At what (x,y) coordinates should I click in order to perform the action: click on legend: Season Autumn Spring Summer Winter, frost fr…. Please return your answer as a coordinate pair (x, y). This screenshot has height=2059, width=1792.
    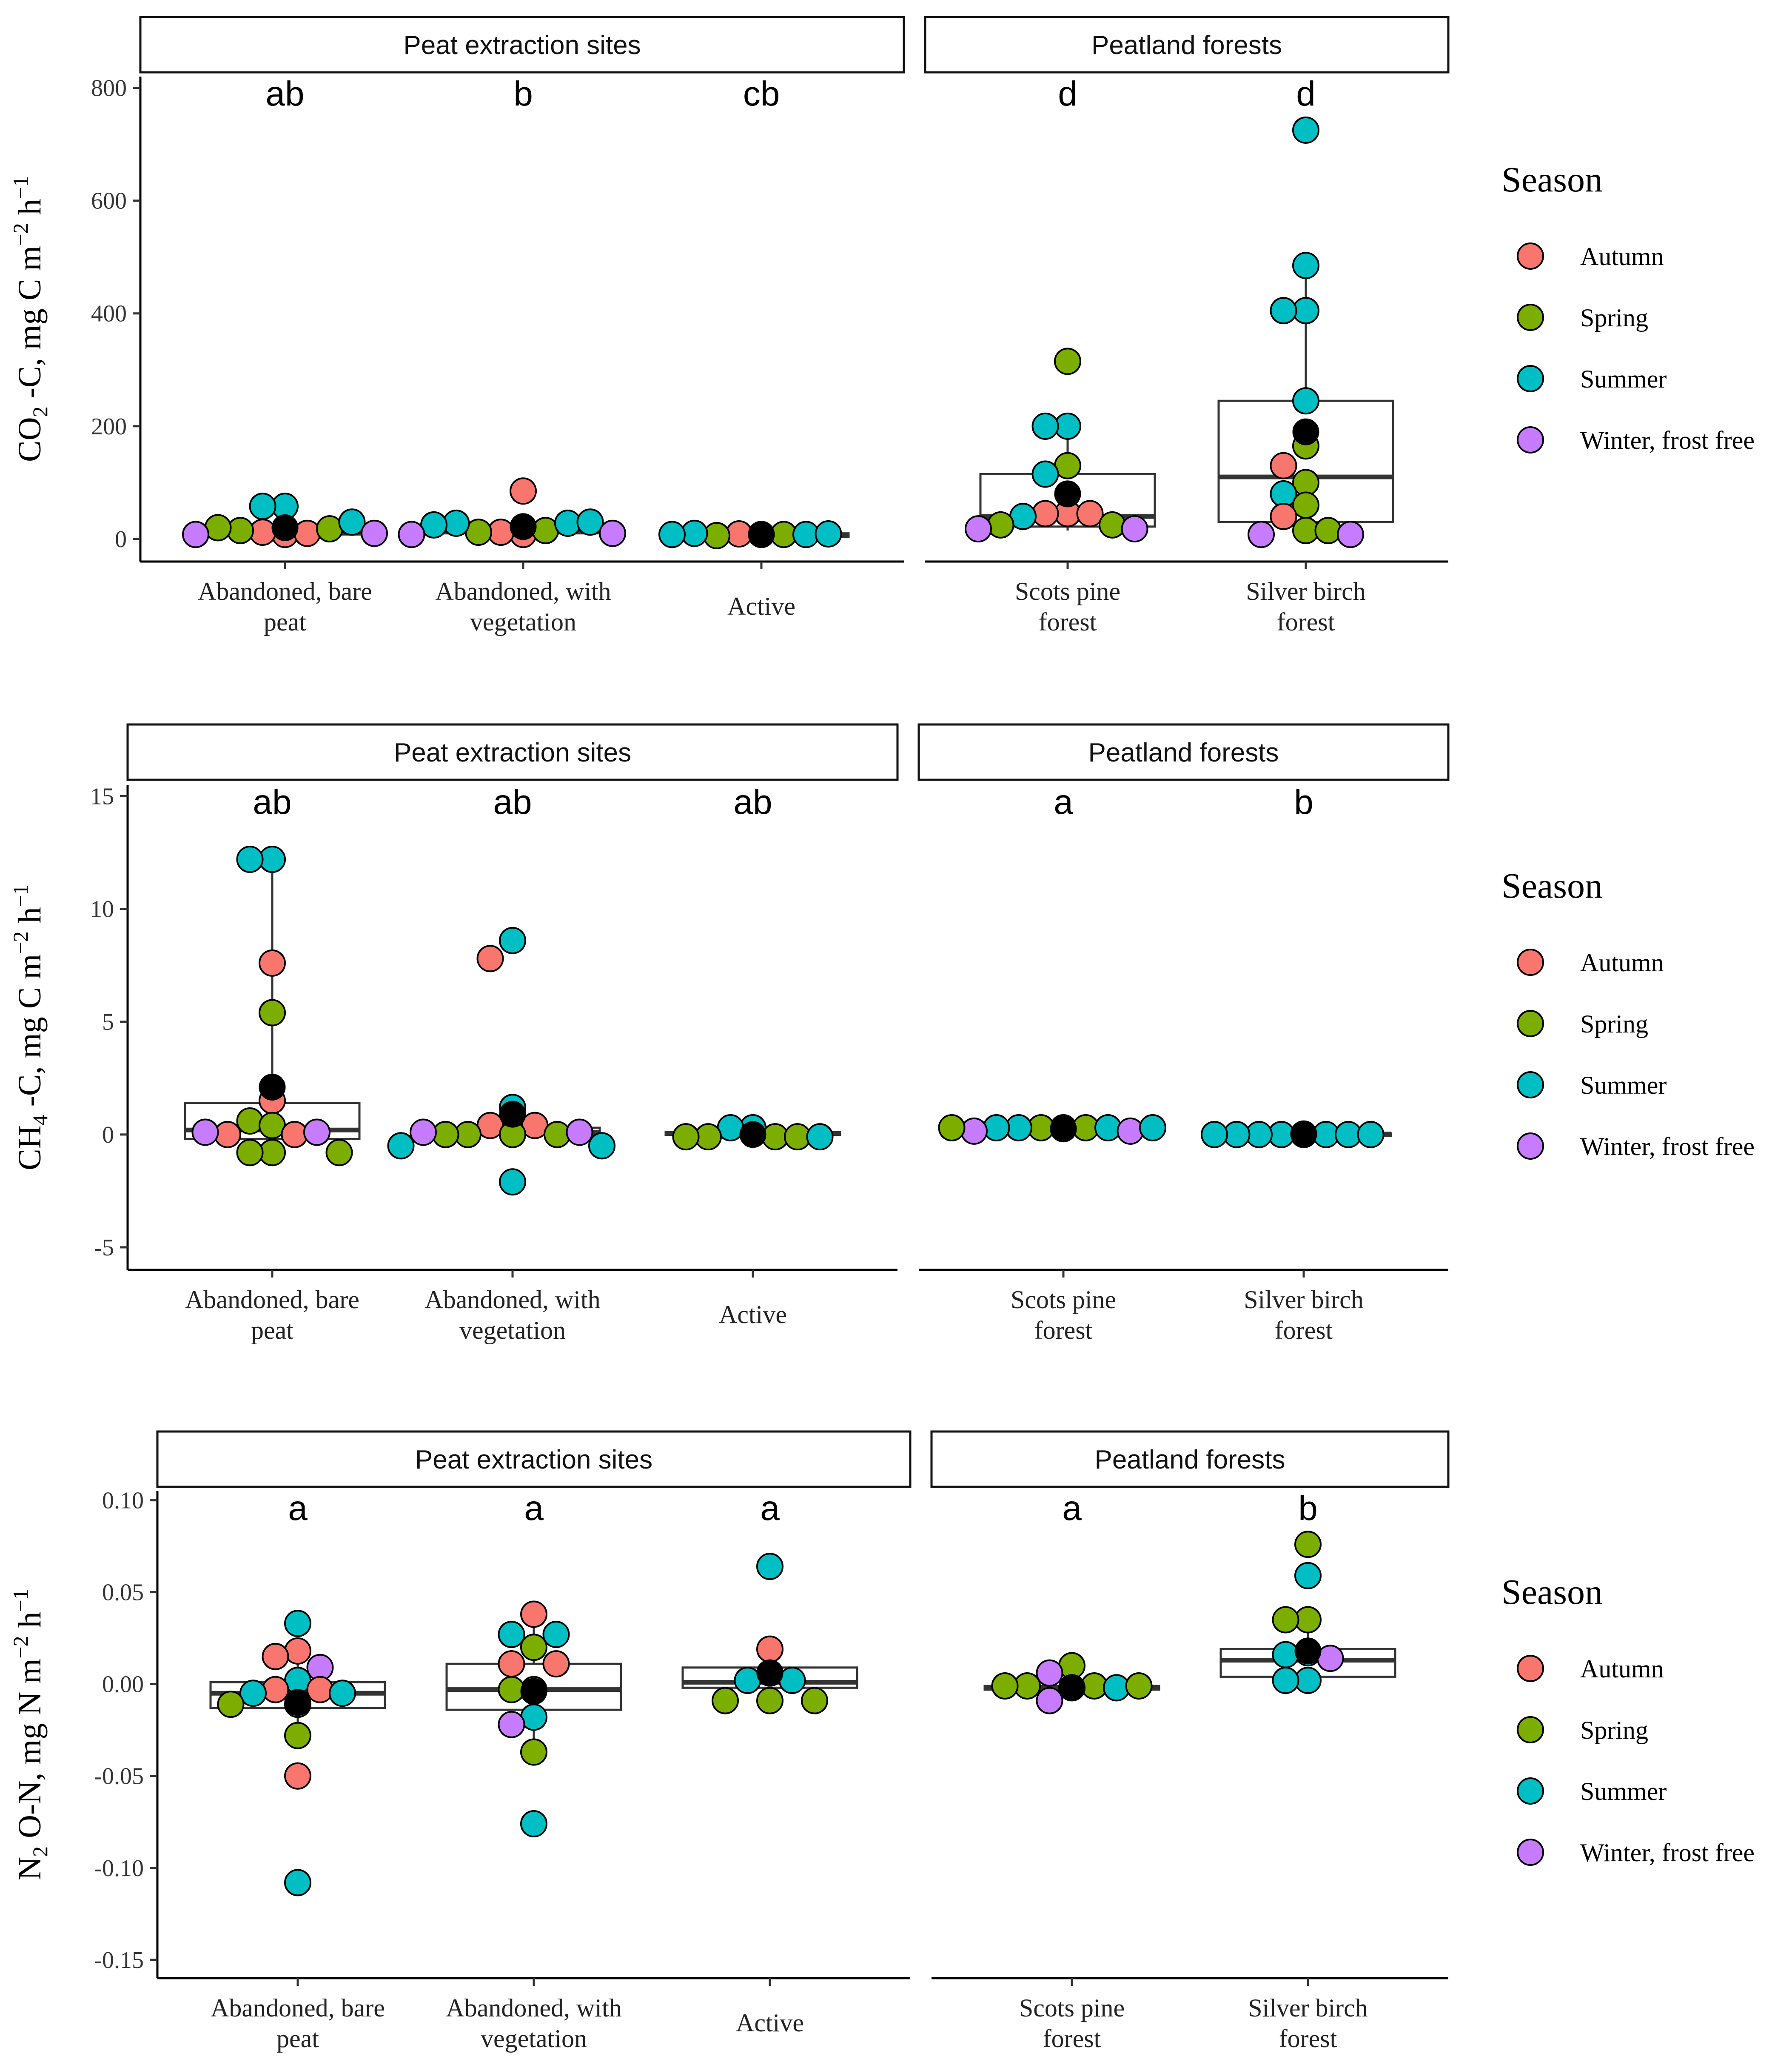
    Looking at the image, I should click on (1628, 1719).